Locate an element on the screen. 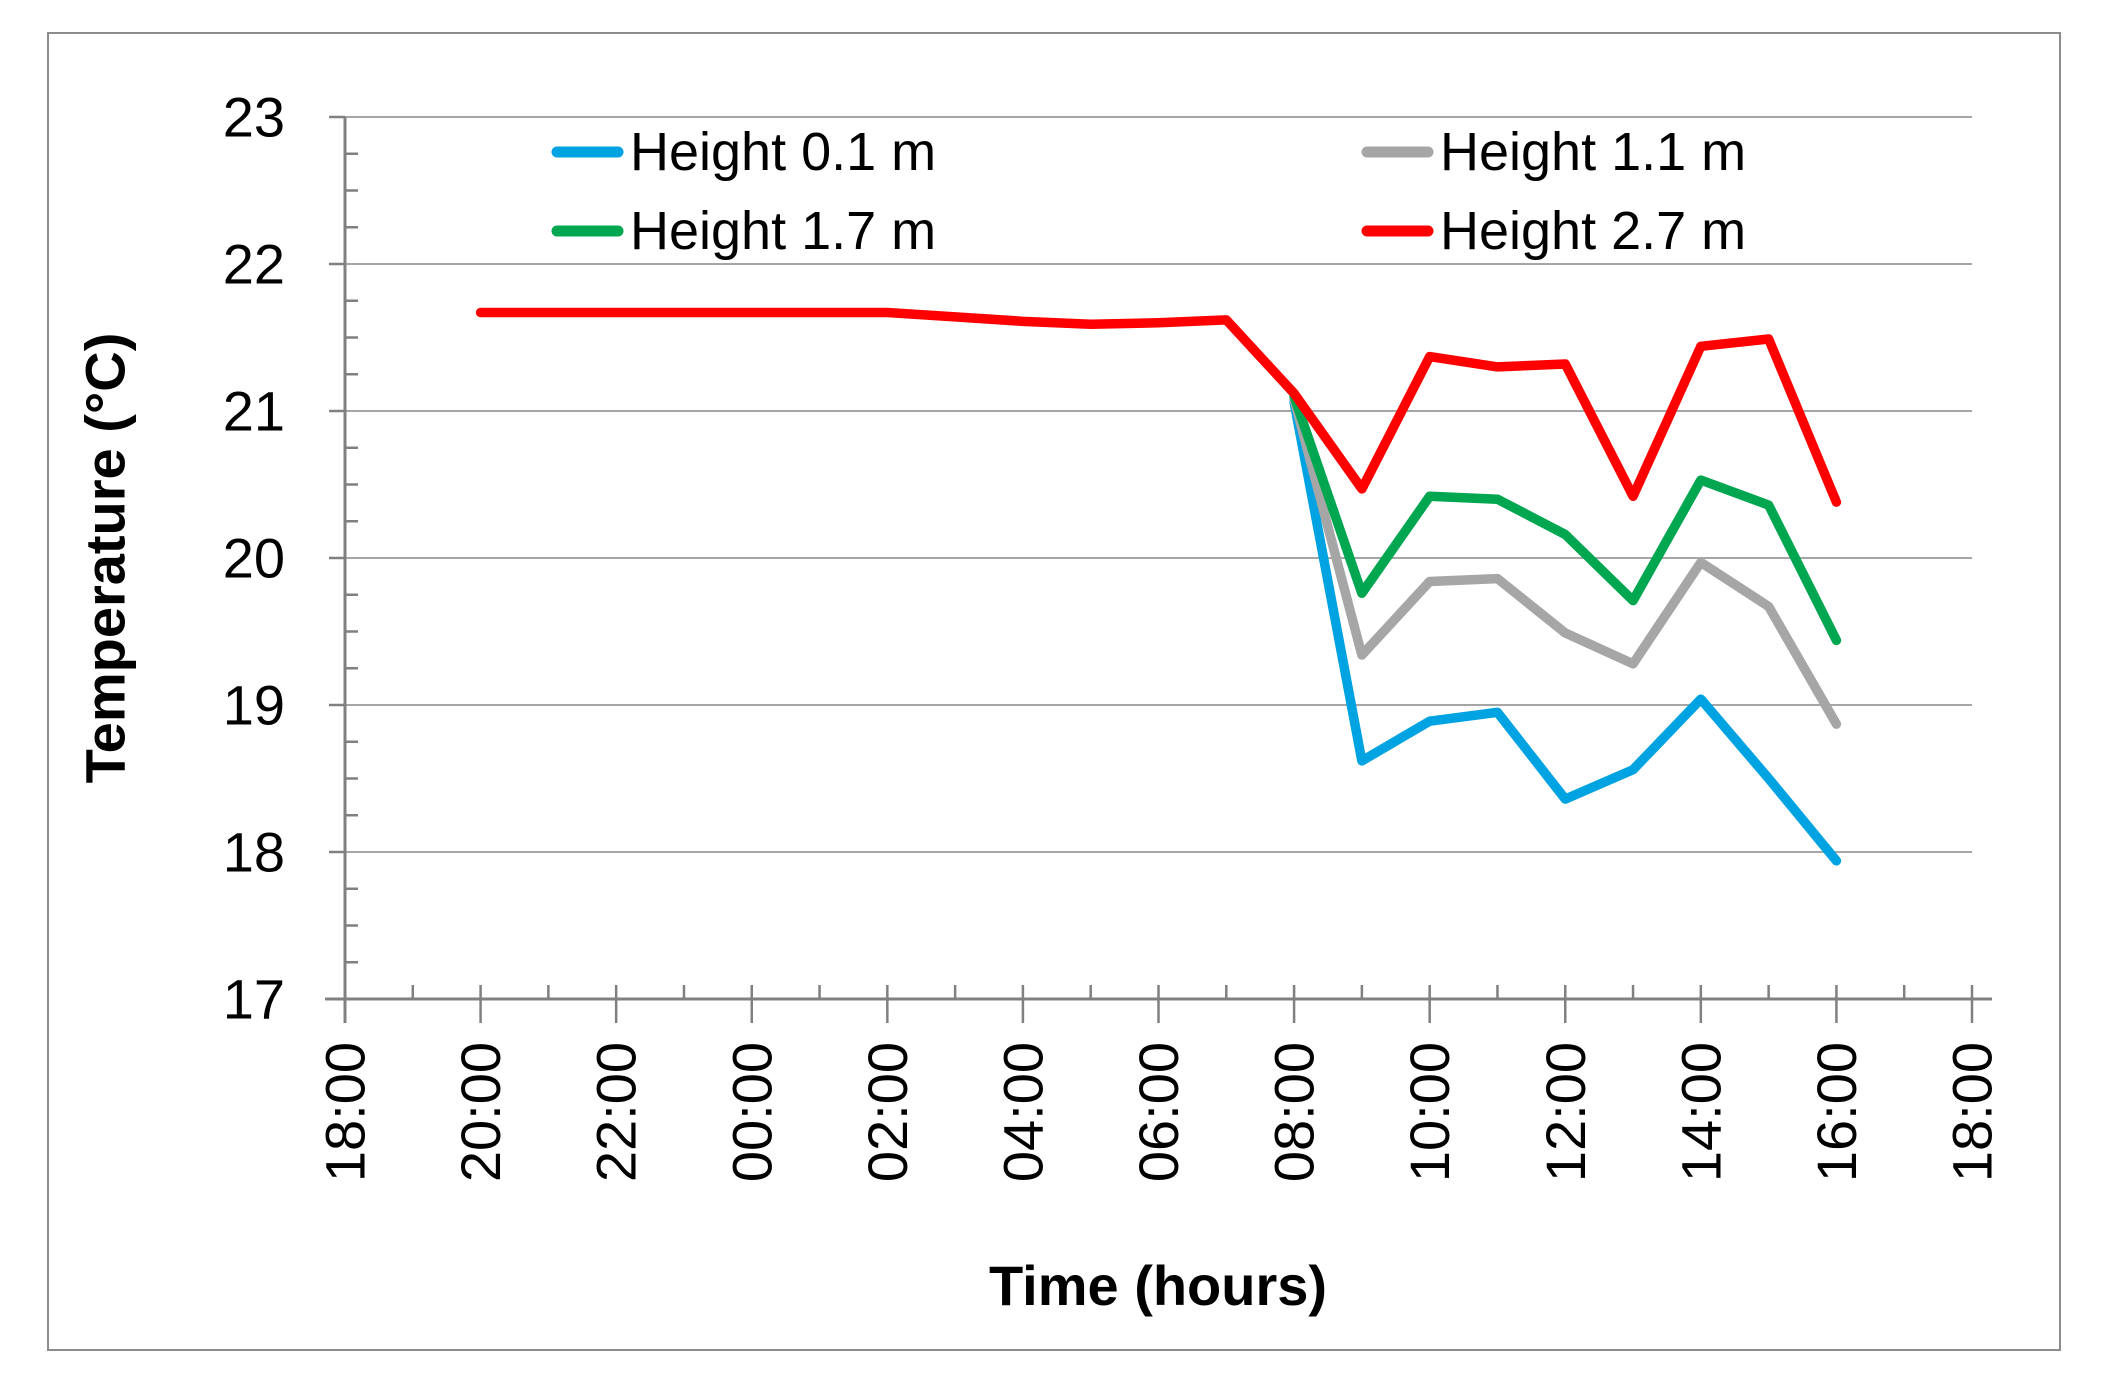 The image size is (2108, 1383). legend-label-height-1-7-m: Height 1.7 m is located at coordinates (783, 231).